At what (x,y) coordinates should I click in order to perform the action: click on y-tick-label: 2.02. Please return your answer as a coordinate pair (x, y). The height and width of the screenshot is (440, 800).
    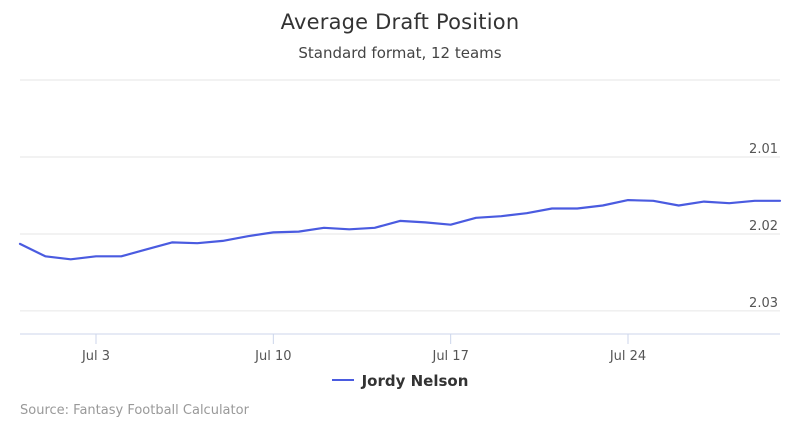
    Looking at the image, I should click on (763, 226).